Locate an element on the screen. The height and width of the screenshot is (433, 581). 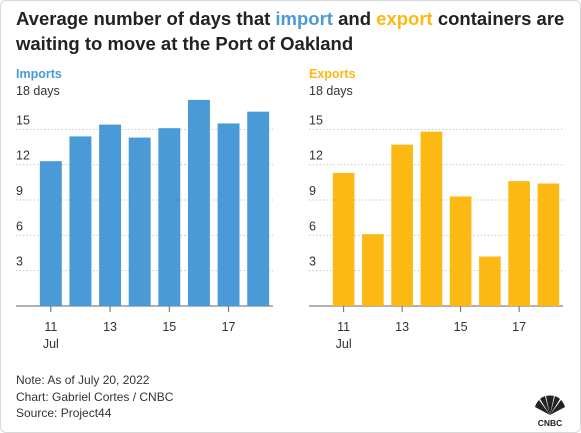
exports-unit-label: 18 days is located at coordinates (331, 91).